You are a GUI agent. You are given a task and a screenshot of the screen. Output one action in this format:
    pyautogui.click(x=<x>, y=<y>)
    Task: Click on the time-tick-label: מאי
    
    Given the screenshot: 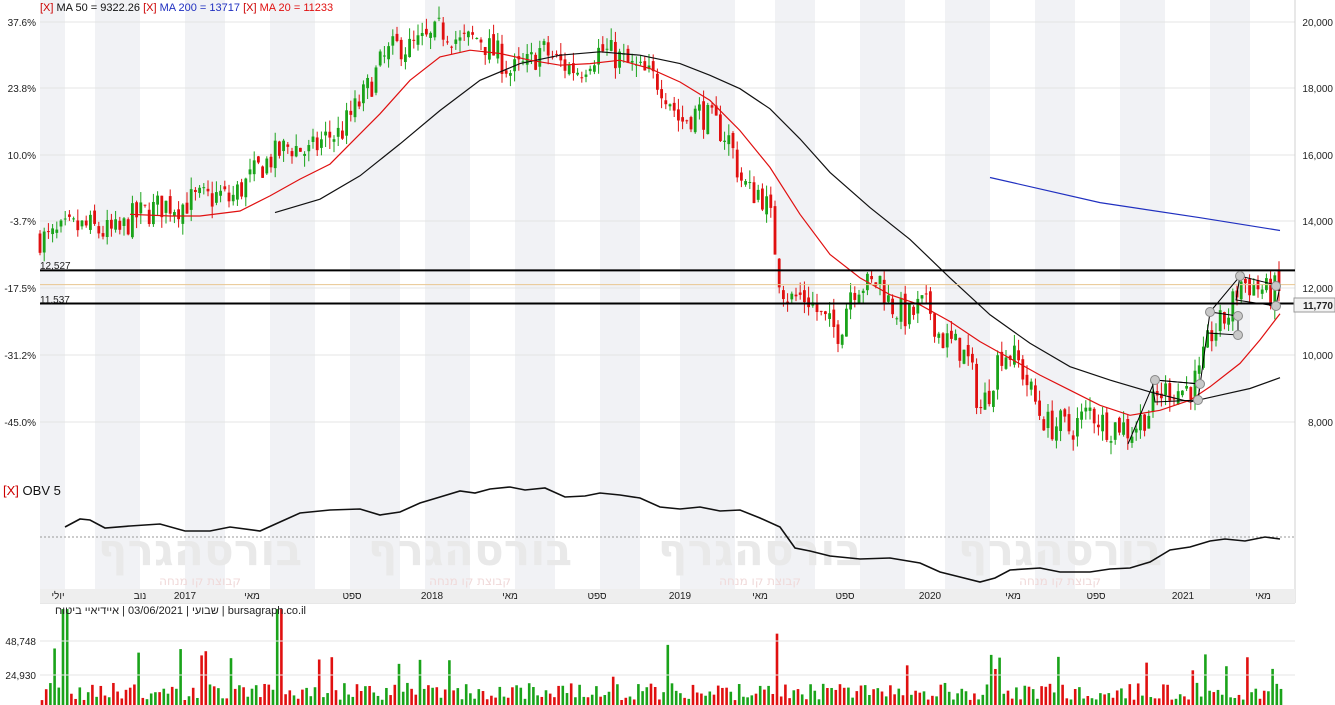 What is the action you would take?
    pyautogui.click(x=760, y=596)
    